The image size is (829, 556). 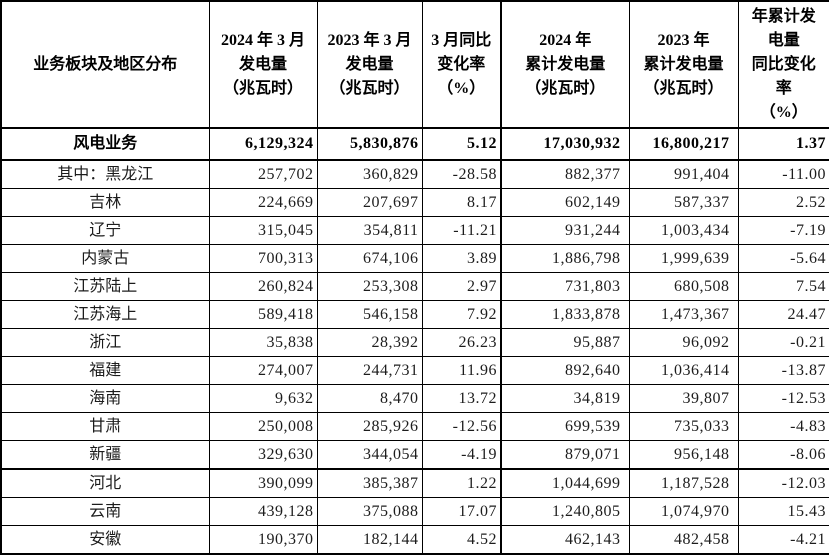 What do you see at coordinates (565, 258) in the screenshot?
I see `value-2024-cumulative: 1,886,798` at bounding box center [565, 258].